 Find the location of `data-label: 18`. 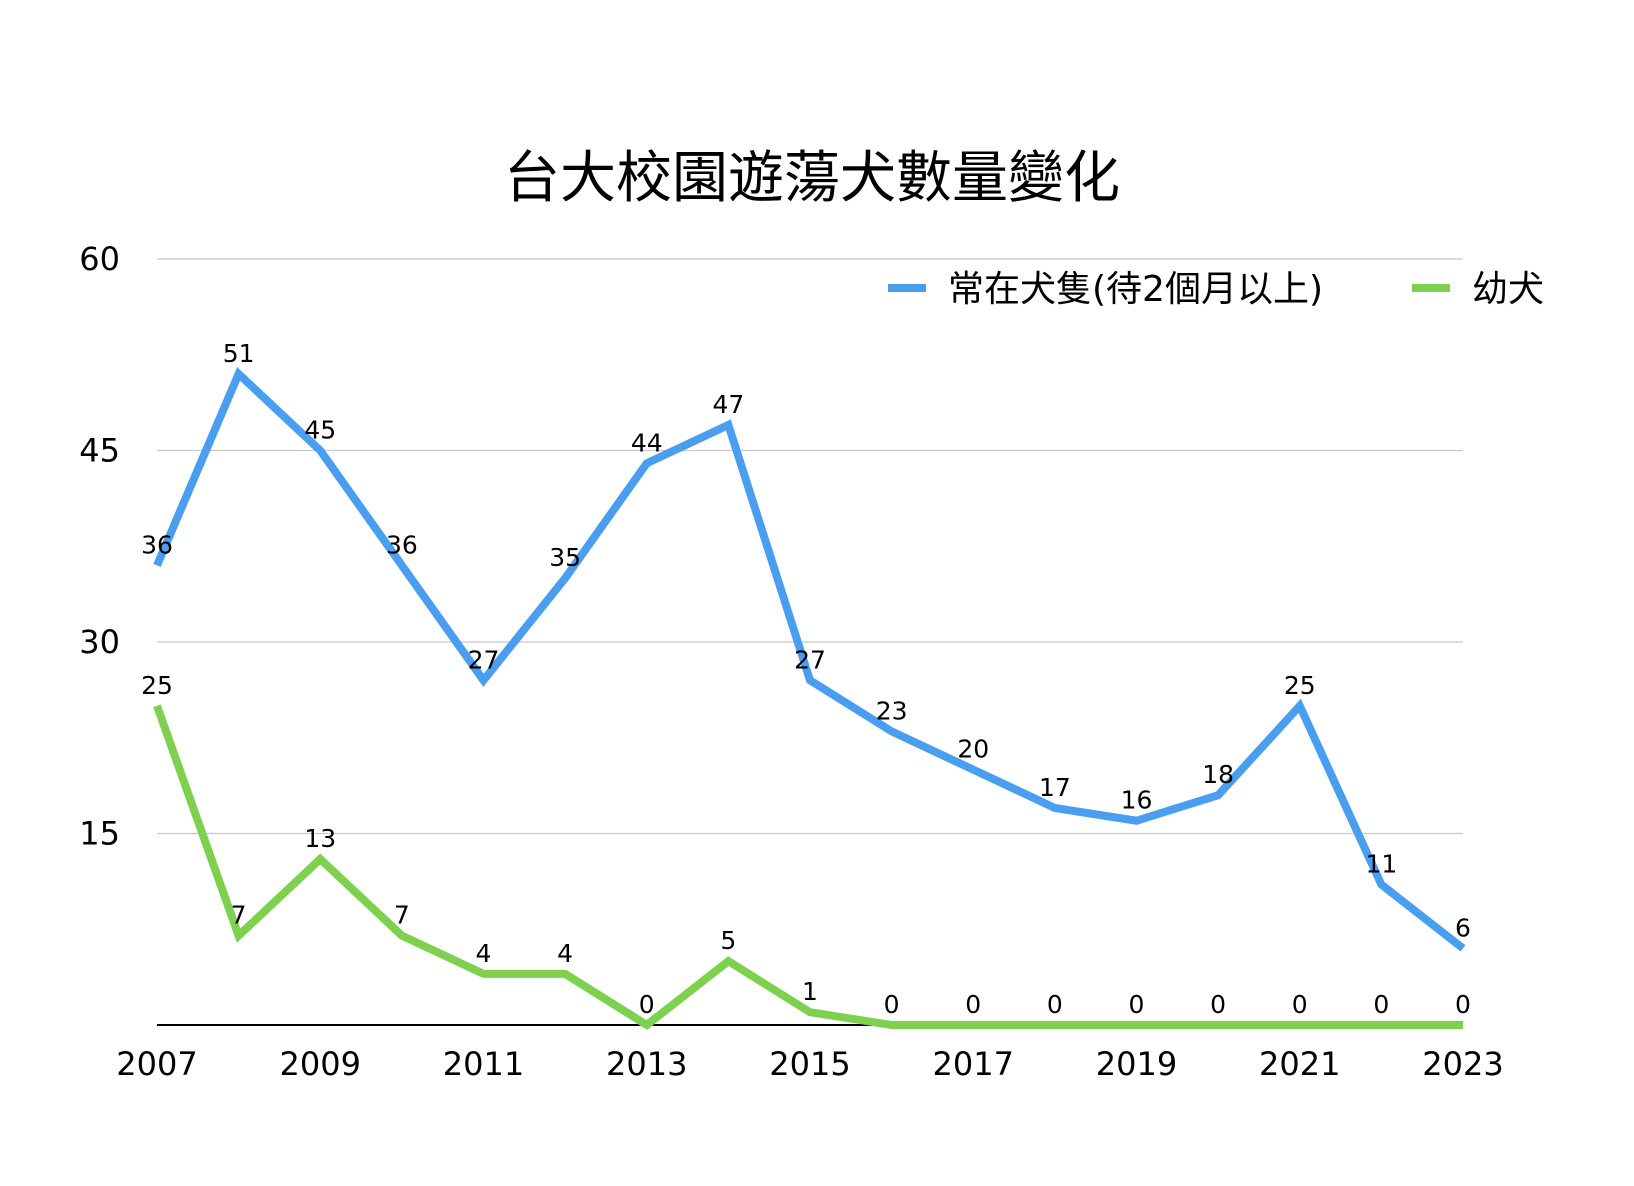

data-label: 18 is located at coordinates (1218, 774).